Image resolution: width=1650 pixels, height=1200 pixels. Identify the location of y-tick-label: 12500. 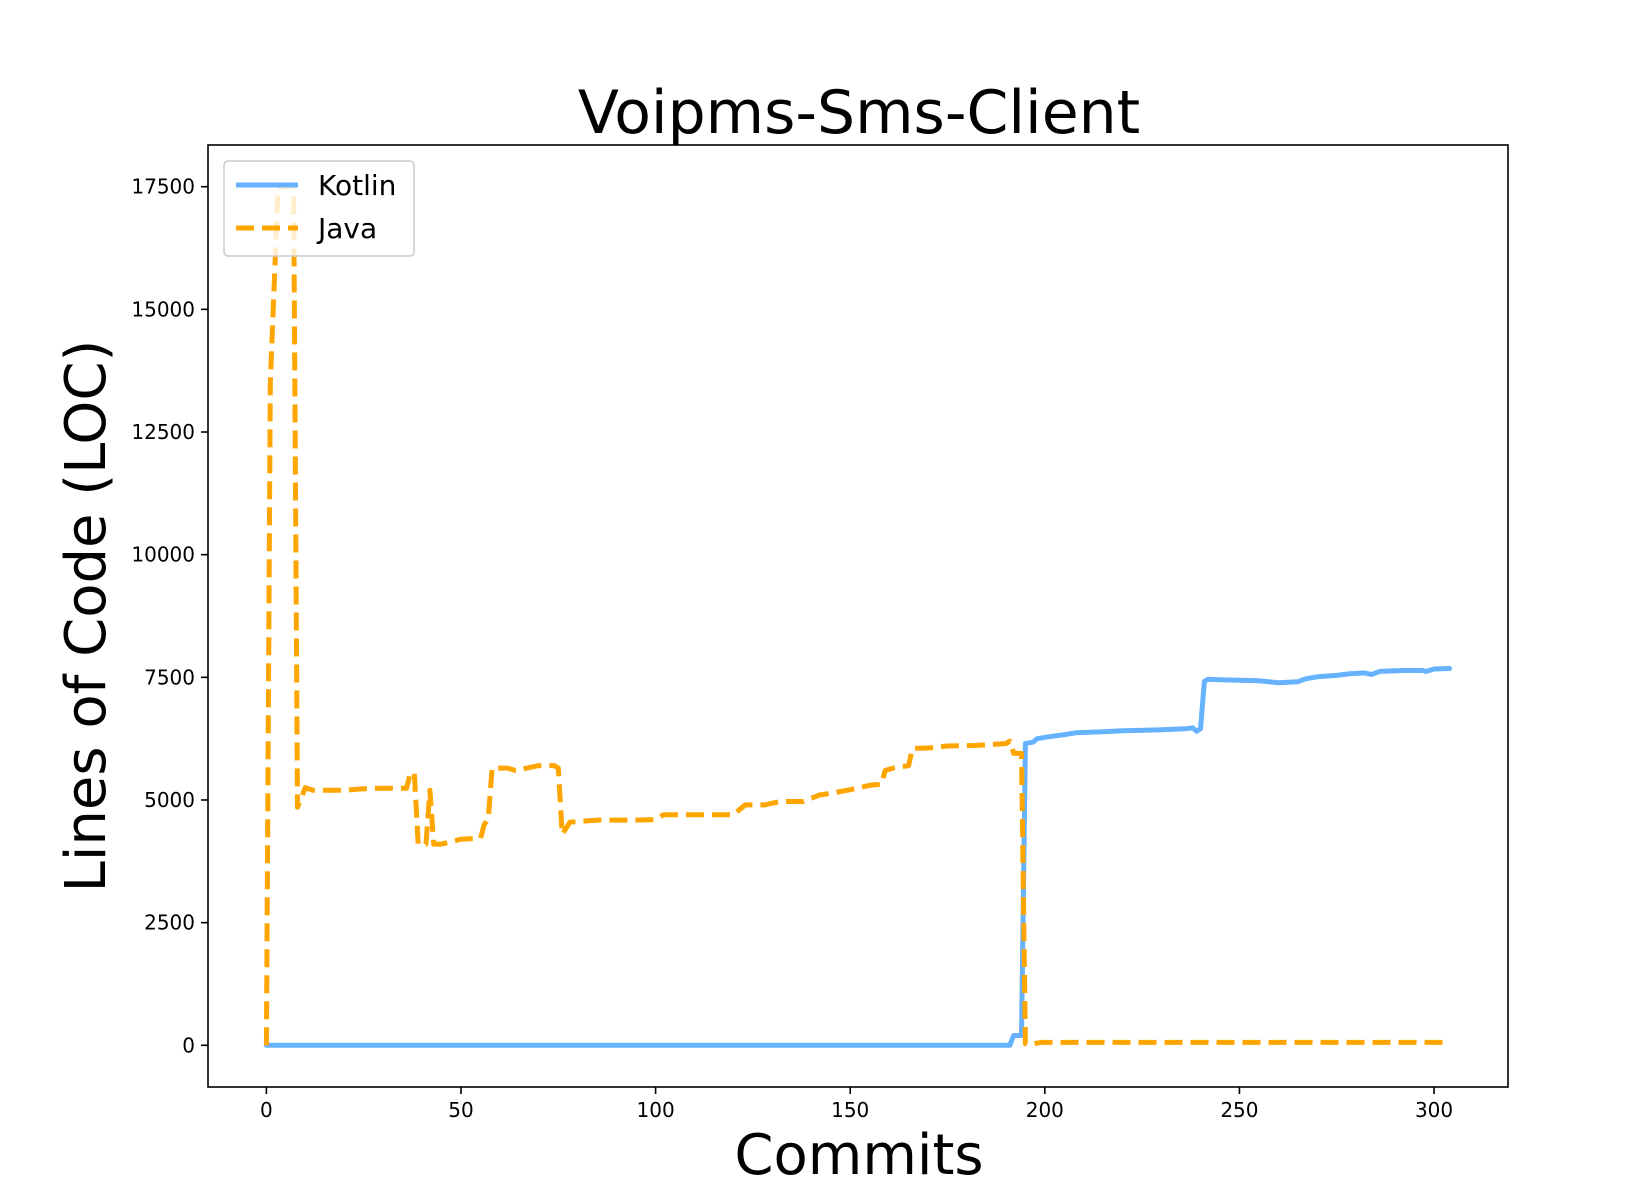
(163, 432).